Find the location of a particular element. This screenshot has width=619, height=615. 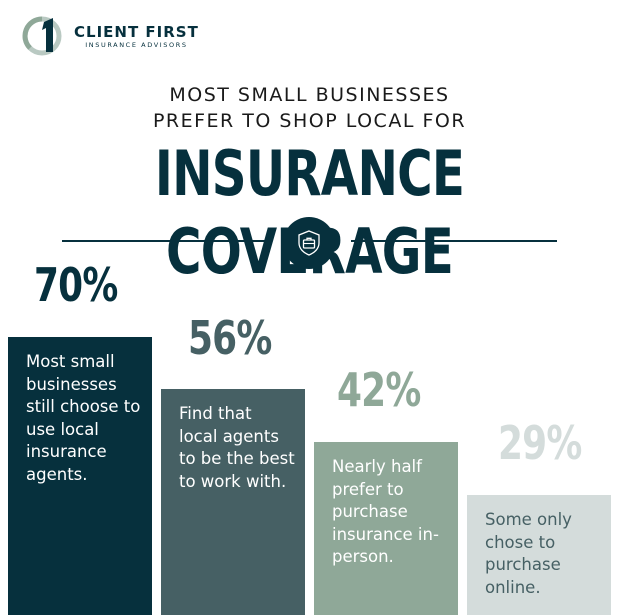

logo-name: CLIENT FIRST is located at coordinates (136, 31).